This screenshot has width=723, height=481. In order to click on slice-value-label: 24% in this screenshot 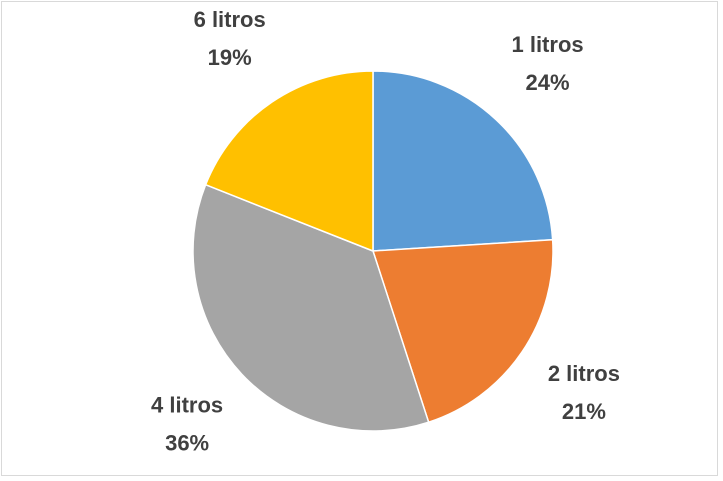, I will do `click(548, 82)`.